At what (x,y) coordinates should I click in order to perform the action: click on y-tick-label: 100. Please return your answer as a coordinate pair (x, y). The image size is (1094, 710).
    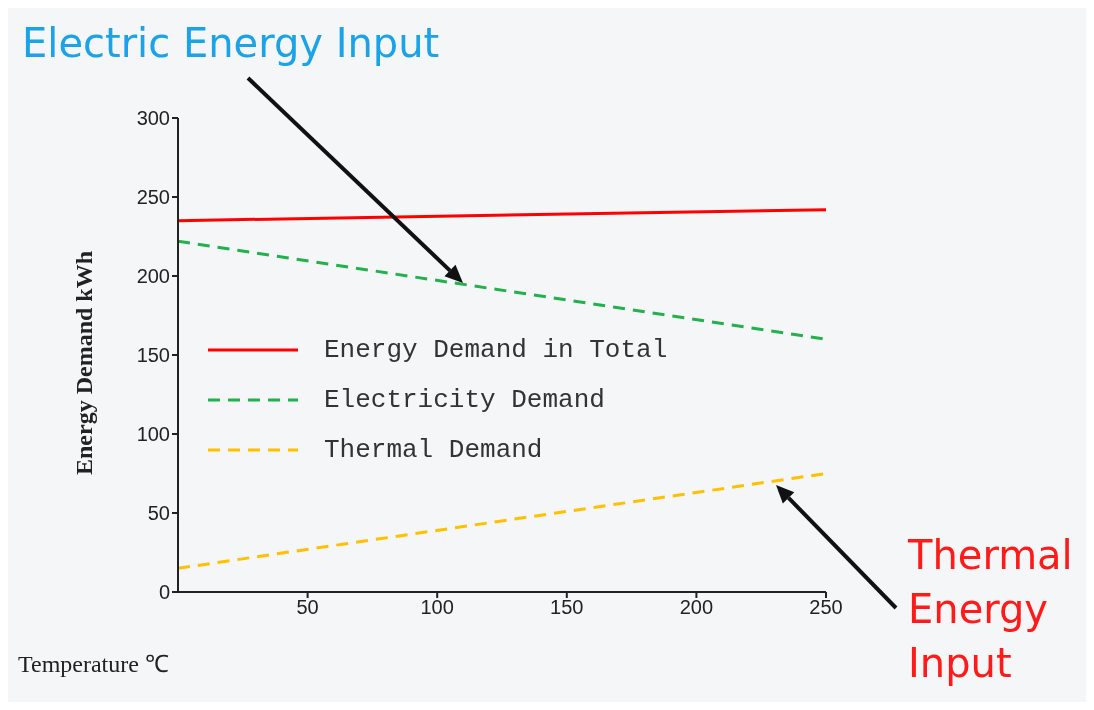
    Looking at the image, I should click on (153, 434).